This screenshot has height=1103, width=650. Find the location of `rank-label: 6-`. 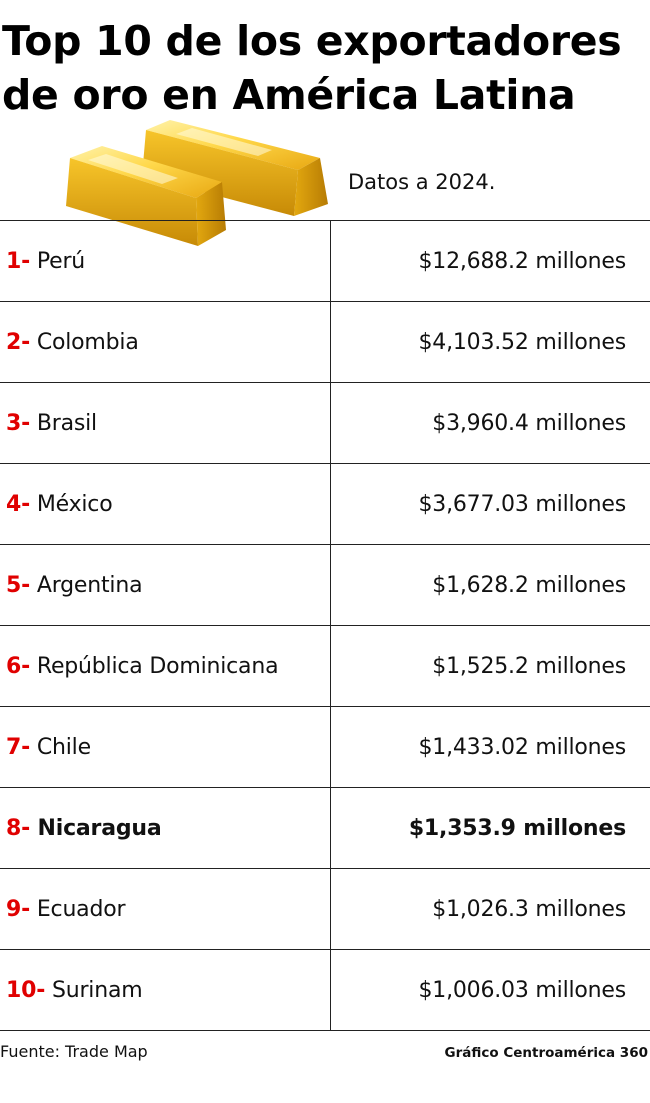

rank-label: 6- is located at coordinates (18, 666).